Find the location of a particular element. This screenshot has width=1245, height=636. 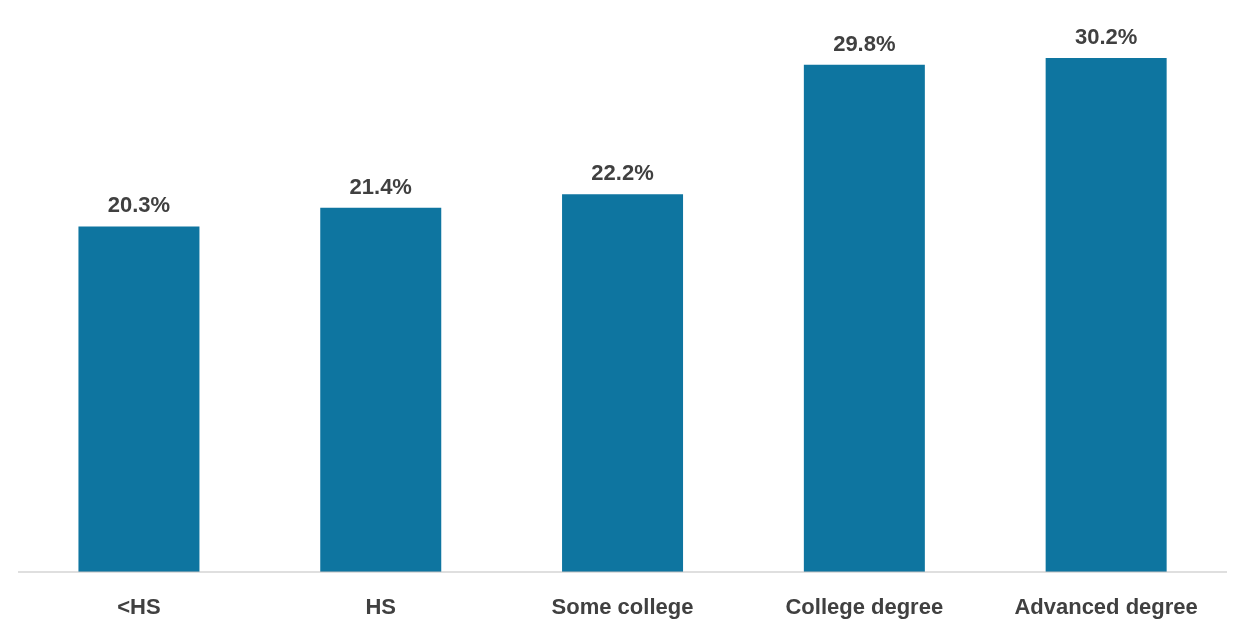

data-label: 20.3% is located at coordinates (139, 205).